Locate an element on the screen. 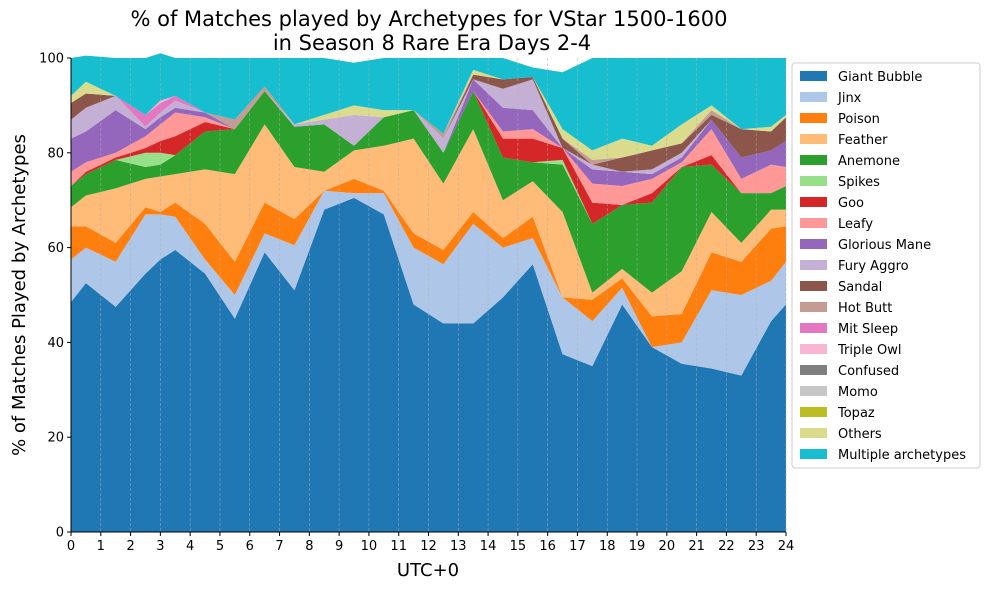  x-tick-label: 15 is located at coordinates (518, 546).